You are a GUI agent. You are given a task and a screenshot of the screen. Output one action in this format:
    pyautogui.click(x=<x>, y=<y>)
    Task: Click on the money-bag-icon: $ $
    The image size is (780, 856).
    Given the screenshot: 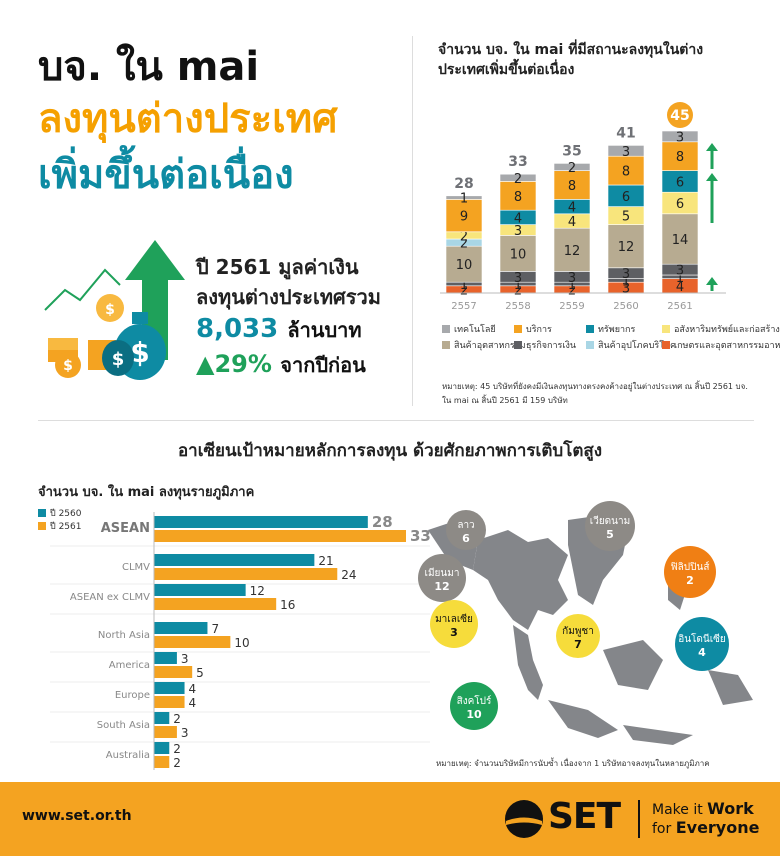 What is the action you would take?
    pyautogui.click(x=134, y=346)
    